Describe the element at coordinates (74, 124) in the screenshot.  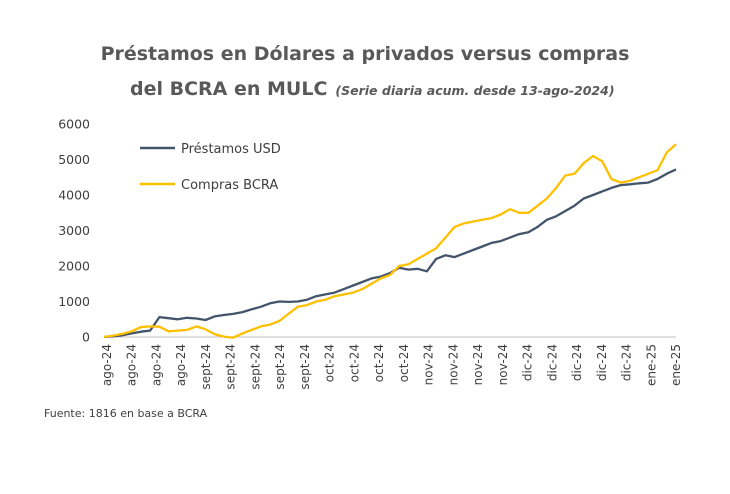
I see `y-tick-label: 6000` at that location.